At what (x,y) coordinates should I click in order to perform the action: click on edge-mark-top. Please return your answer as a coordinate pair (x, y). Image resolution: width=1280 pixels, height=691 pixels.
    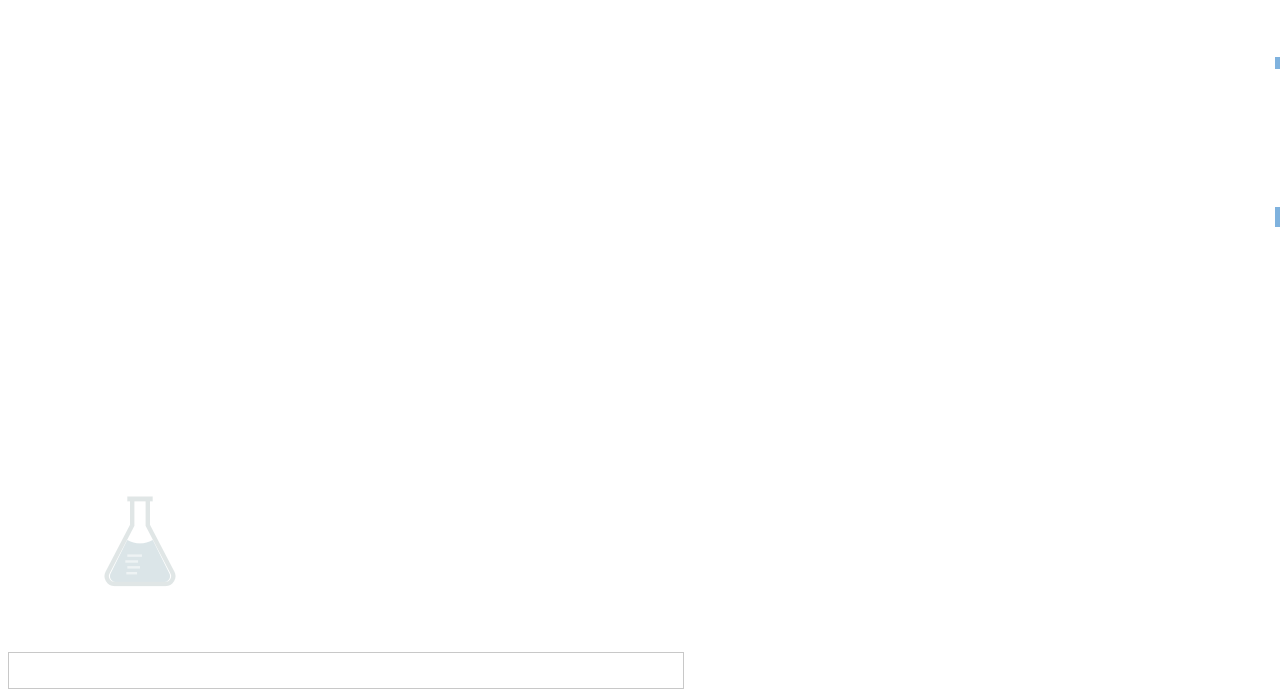
    Looking at the image, I should click on (1277, 63).